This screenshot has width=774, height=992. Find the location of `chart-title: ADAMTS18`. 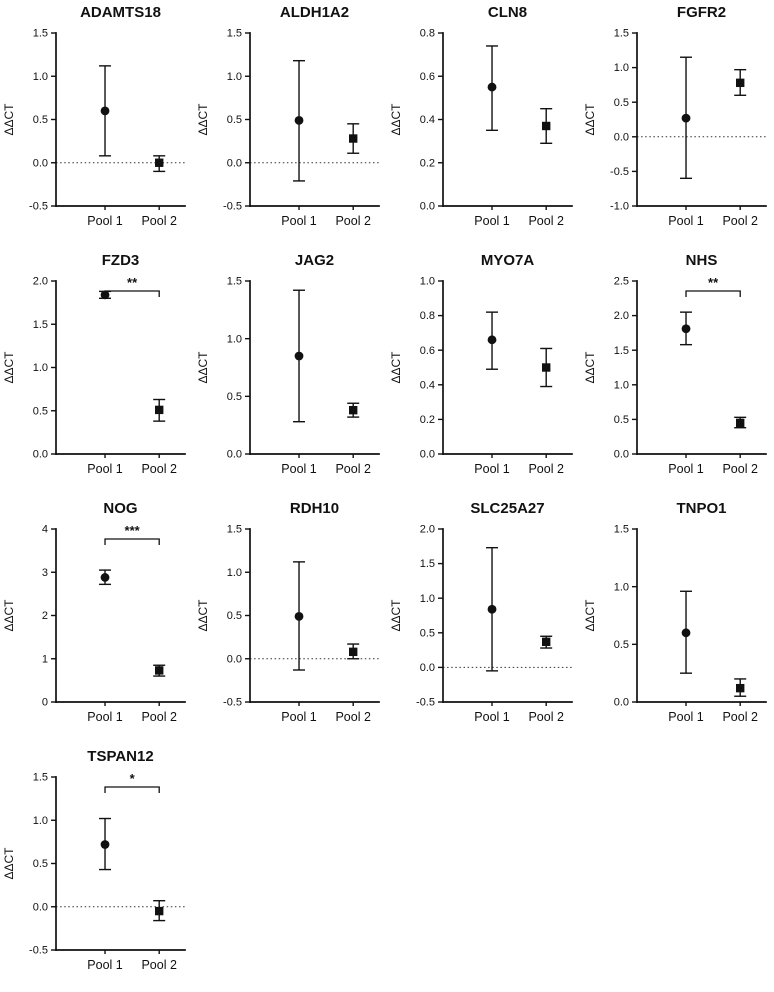

chart-title: ADAMTS18 is located at coordinates (120, 12).